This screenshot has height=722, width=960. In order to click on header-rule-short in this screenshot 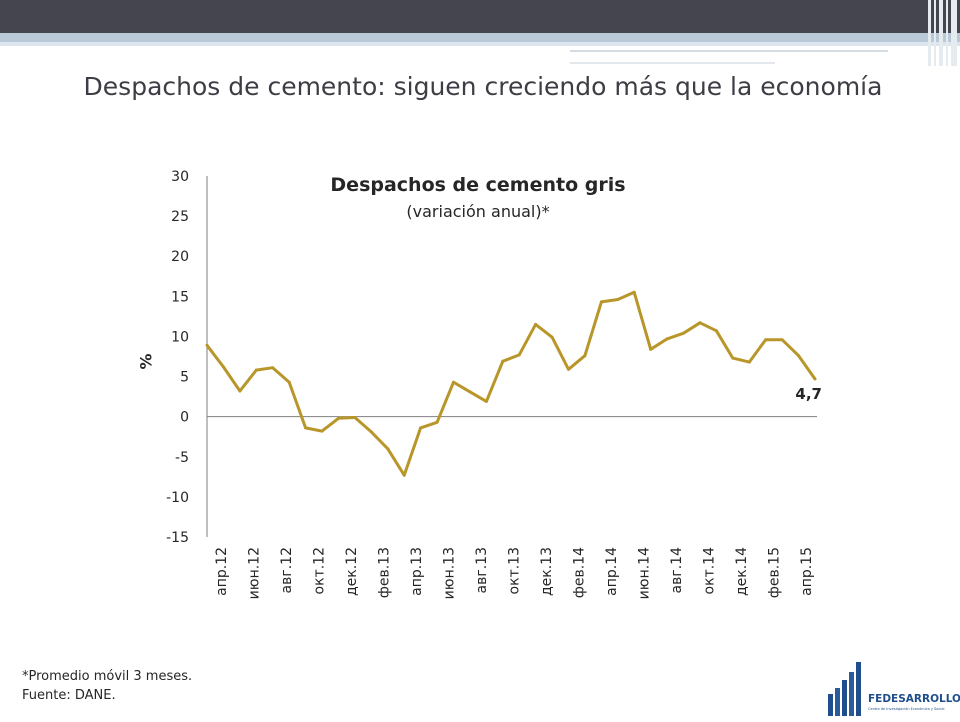, I will do `click(672, 63)`.